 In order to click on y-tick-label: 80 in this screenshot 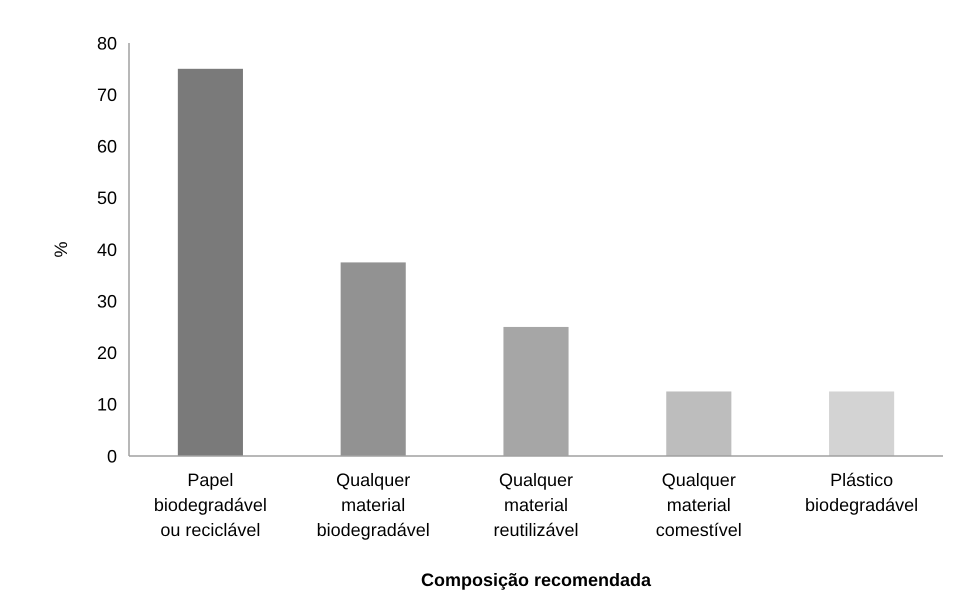, I will do `click(106, 43)`.